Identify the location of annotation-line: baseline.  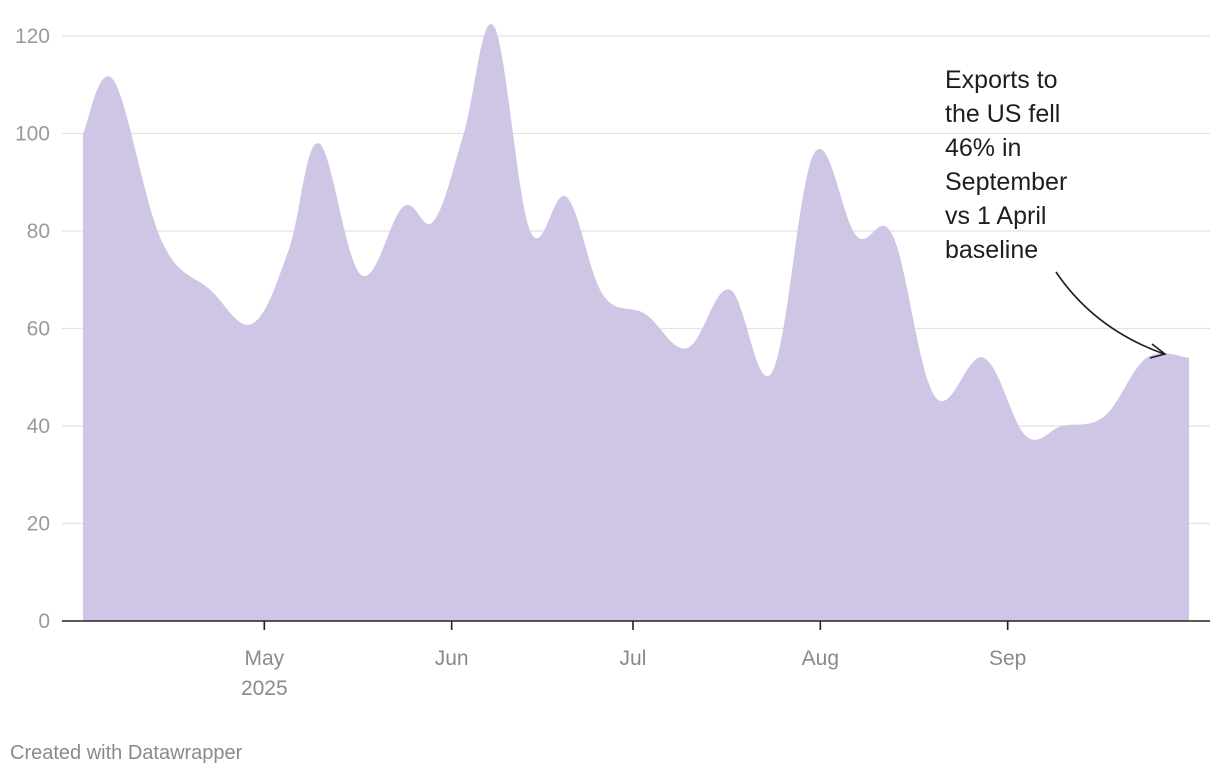
(991, 250).